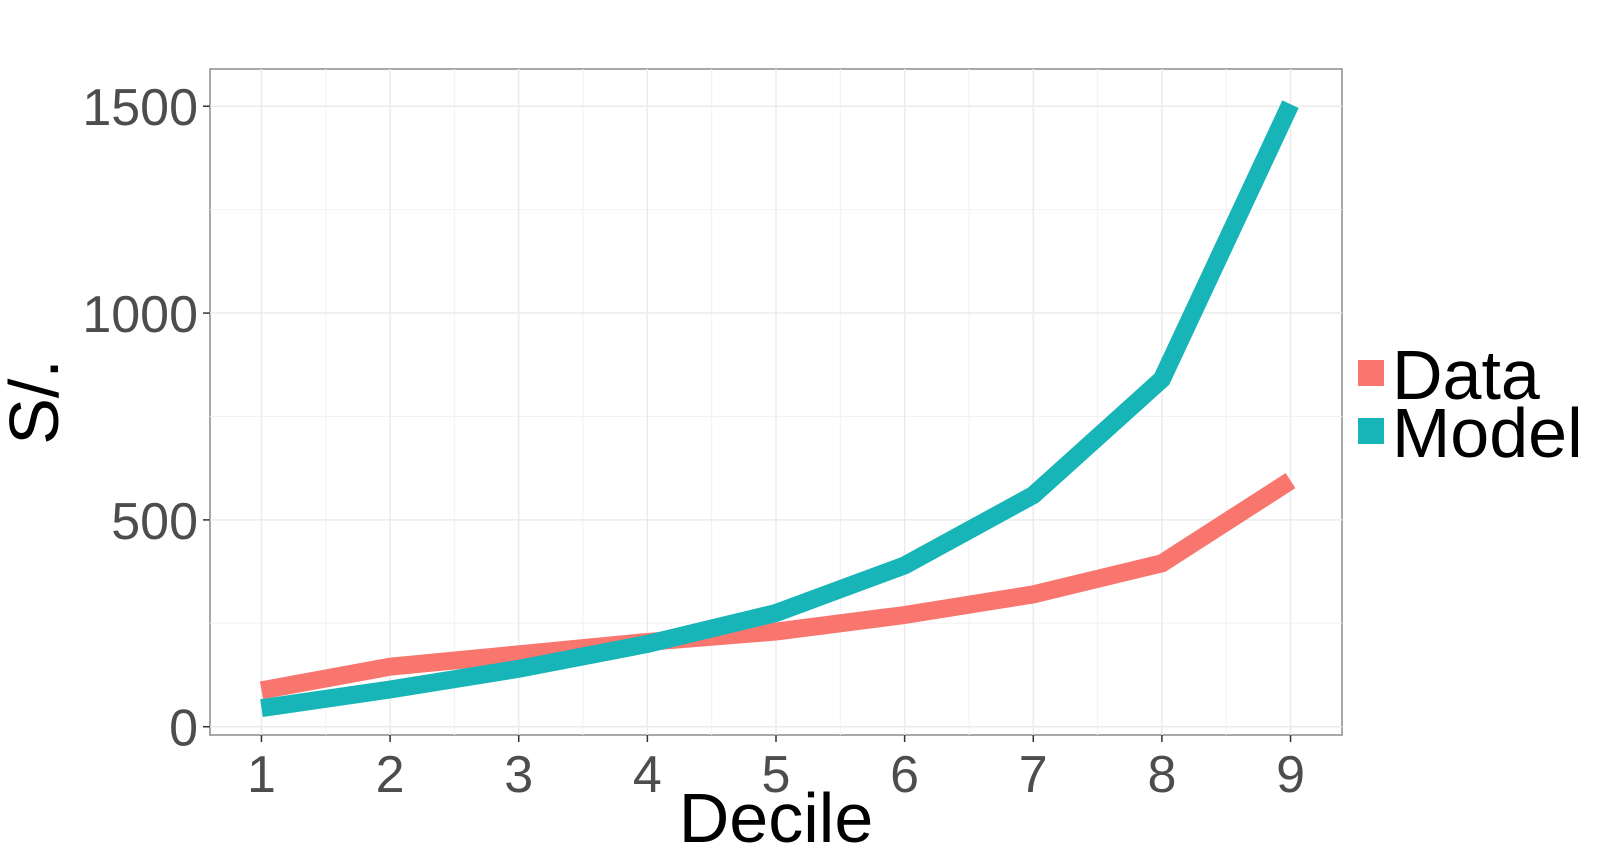 This screenshot has width=1600, height=850. What do you see at coordinates (776, 814) in the screenshot?
I see `x-axis-title: Decile` at bounding box center [776, 814].